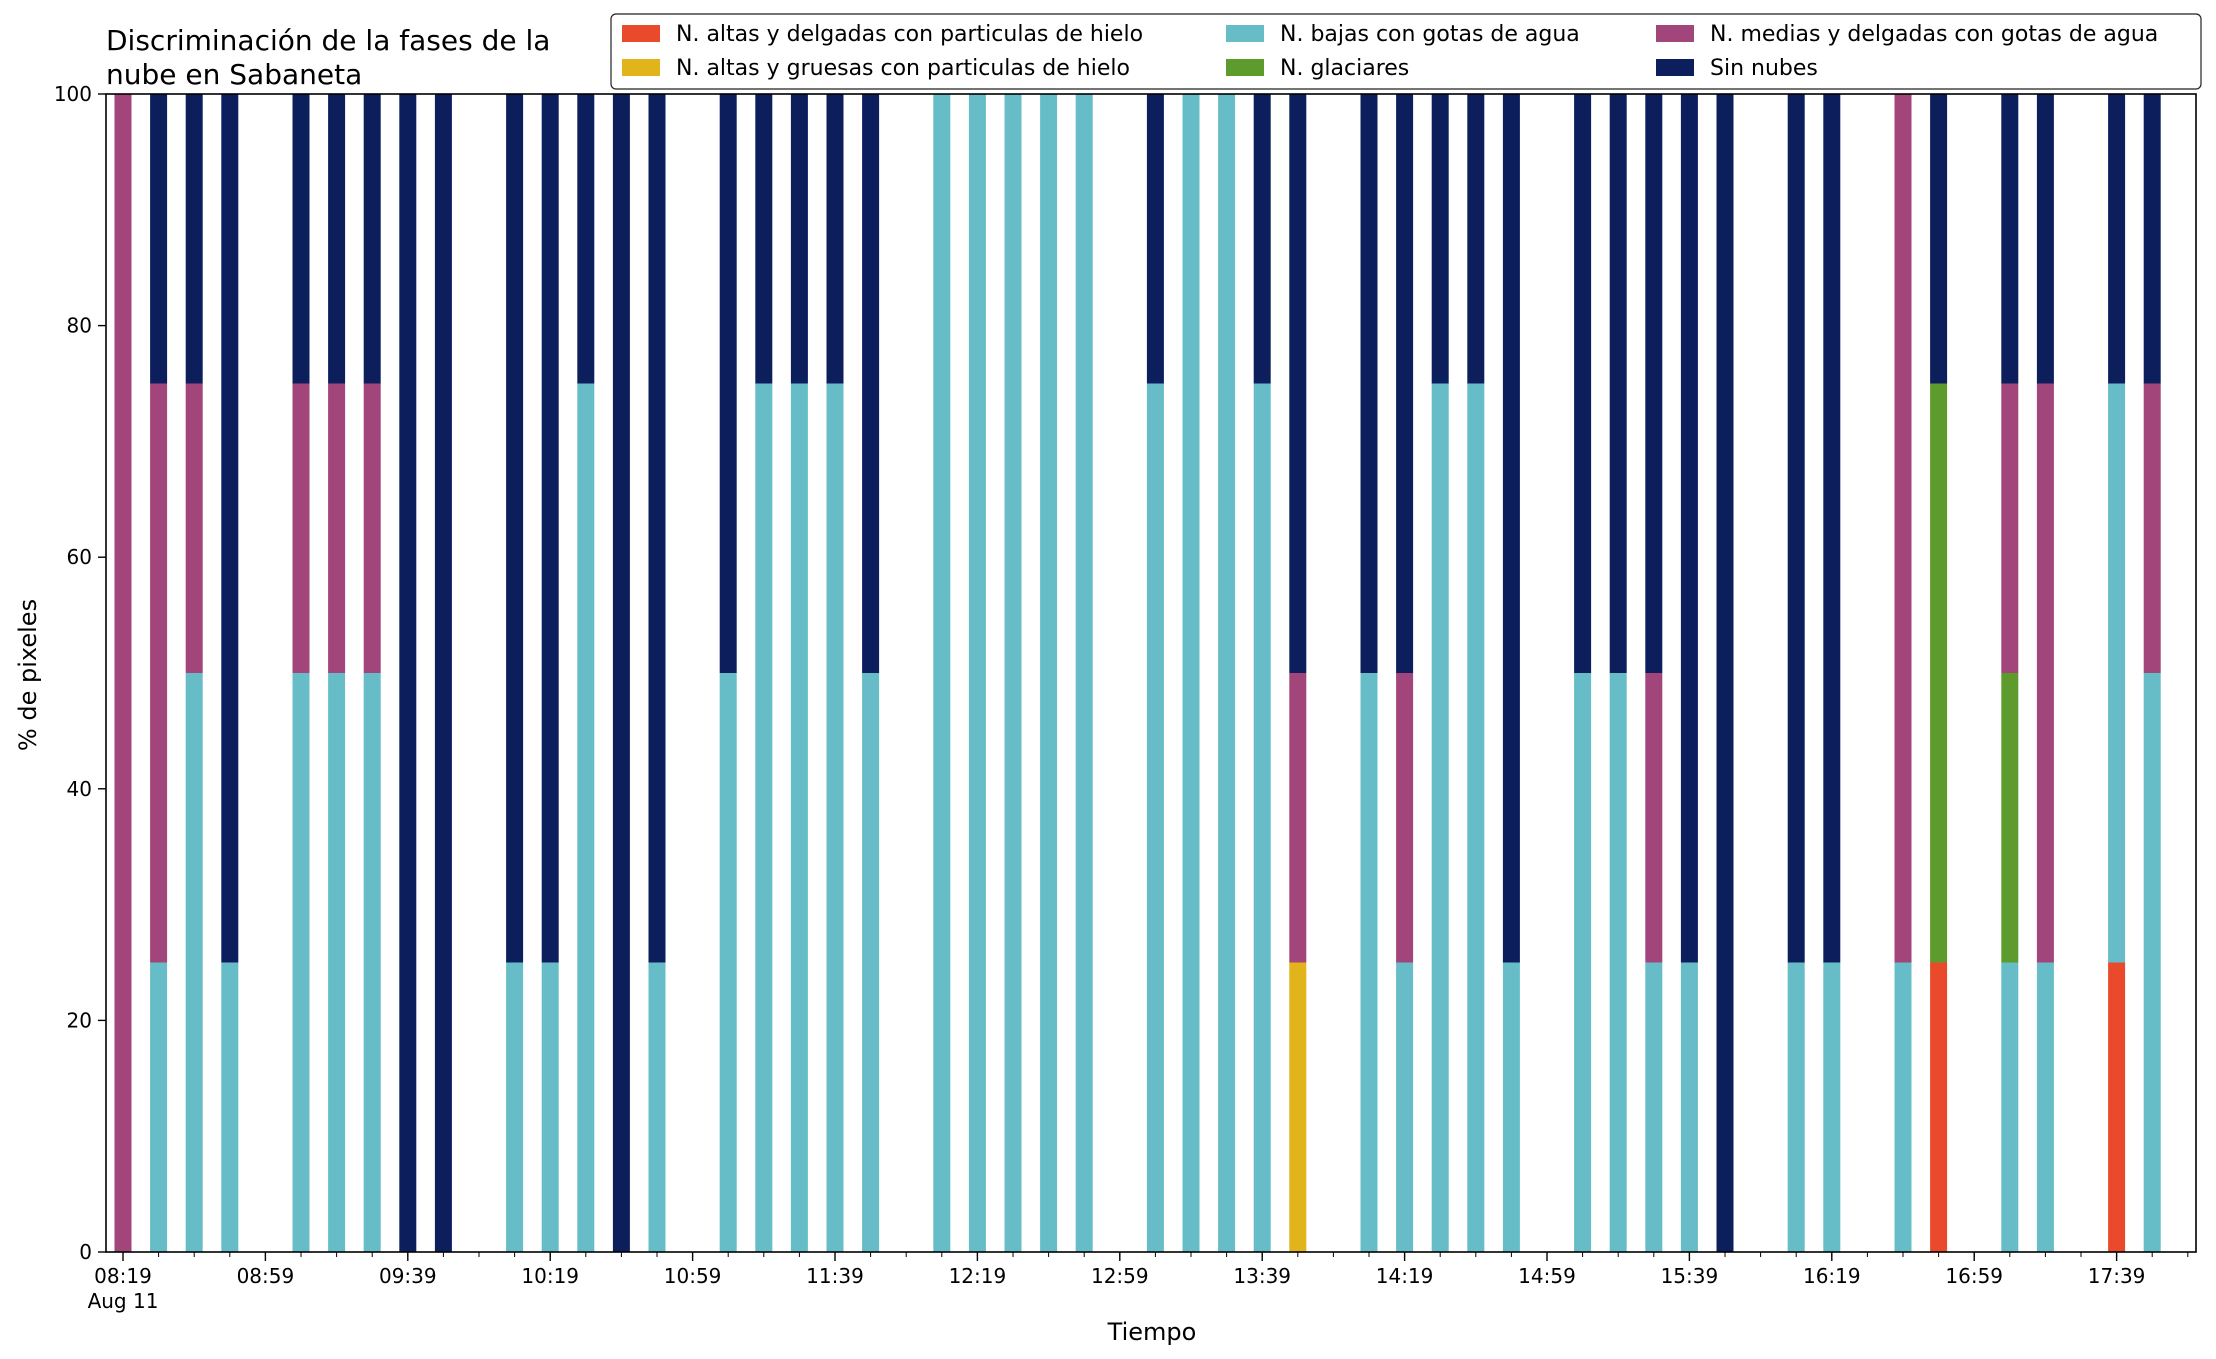 The width and height of the screenshot is (2216, 1359). I want to click on legend-box, so click(1406, 51).